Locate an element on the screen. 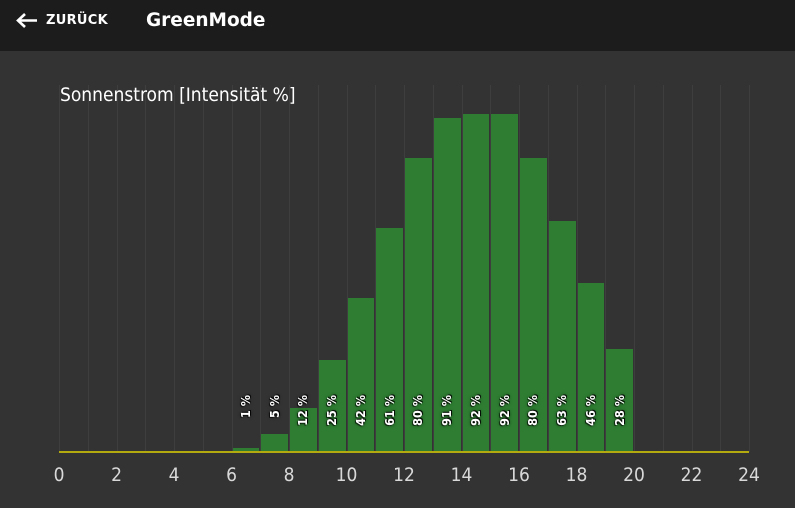 Image resolution: width=795 pixels, height=508 pixels. x-tick-label: 6 is located at coordinates (231, 475).